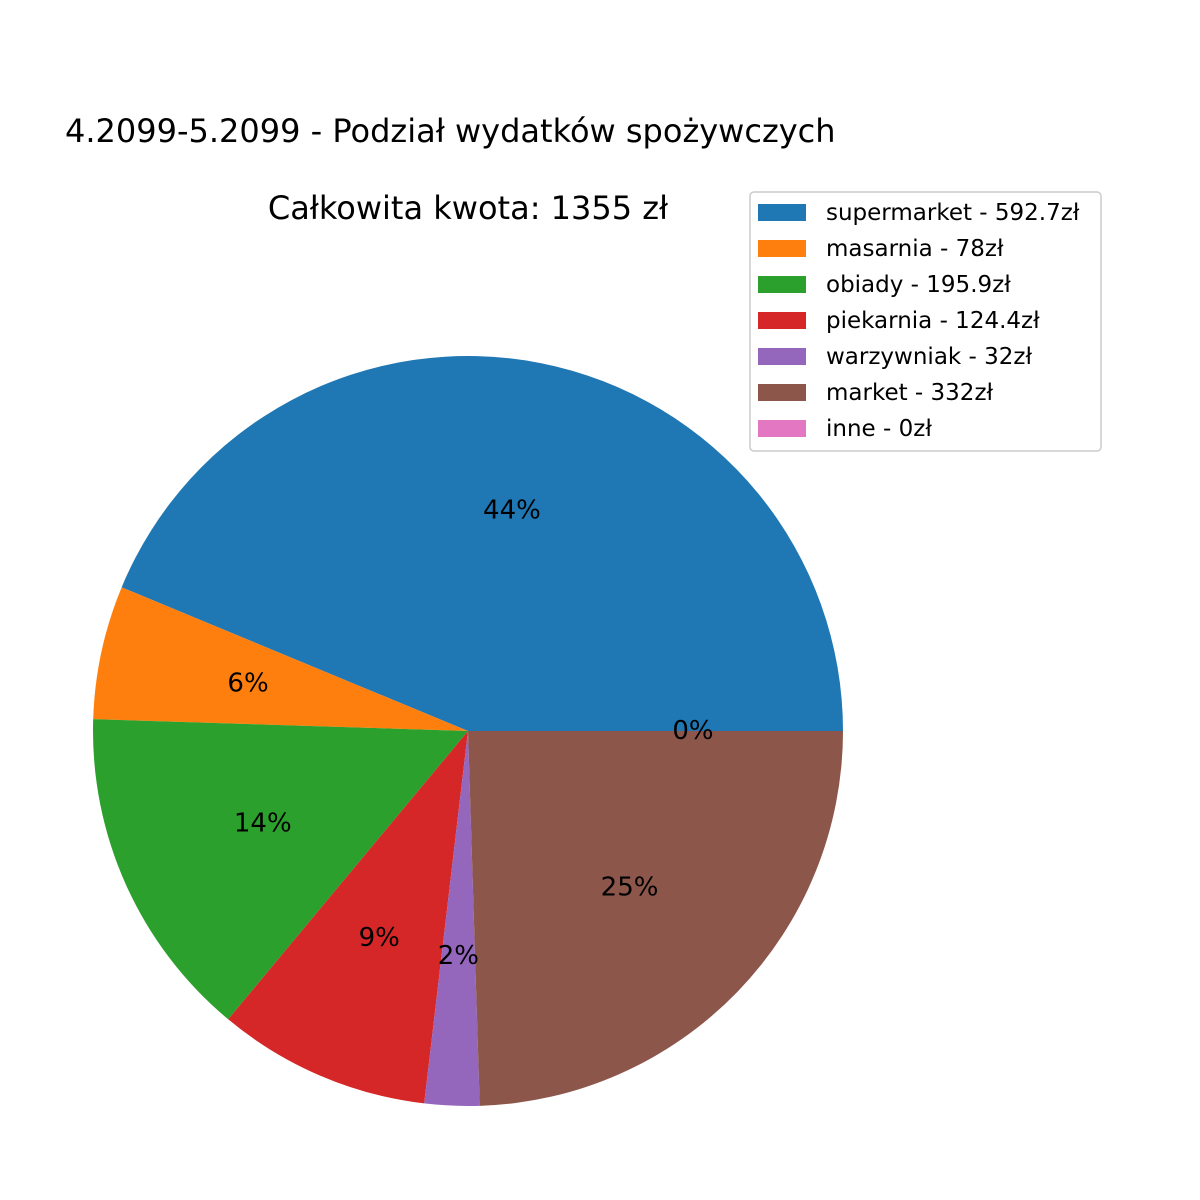 The width and height of the screenshot is (1200, 1200). Describe the element at coordinates (929, 357) in the screenshot. I see `legend-label-4: warzywniak - 32zł` at that location.